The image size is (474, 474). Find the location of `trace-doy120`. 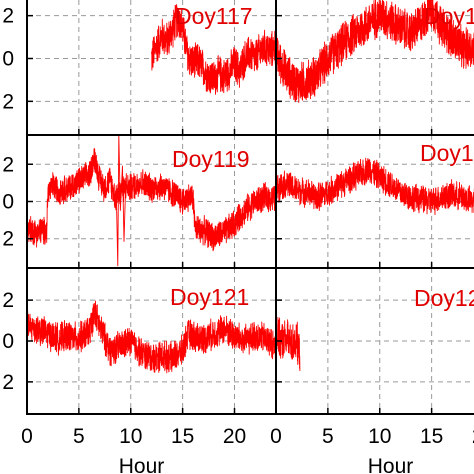

trace-doy120 is located at coordinates (375, 186).